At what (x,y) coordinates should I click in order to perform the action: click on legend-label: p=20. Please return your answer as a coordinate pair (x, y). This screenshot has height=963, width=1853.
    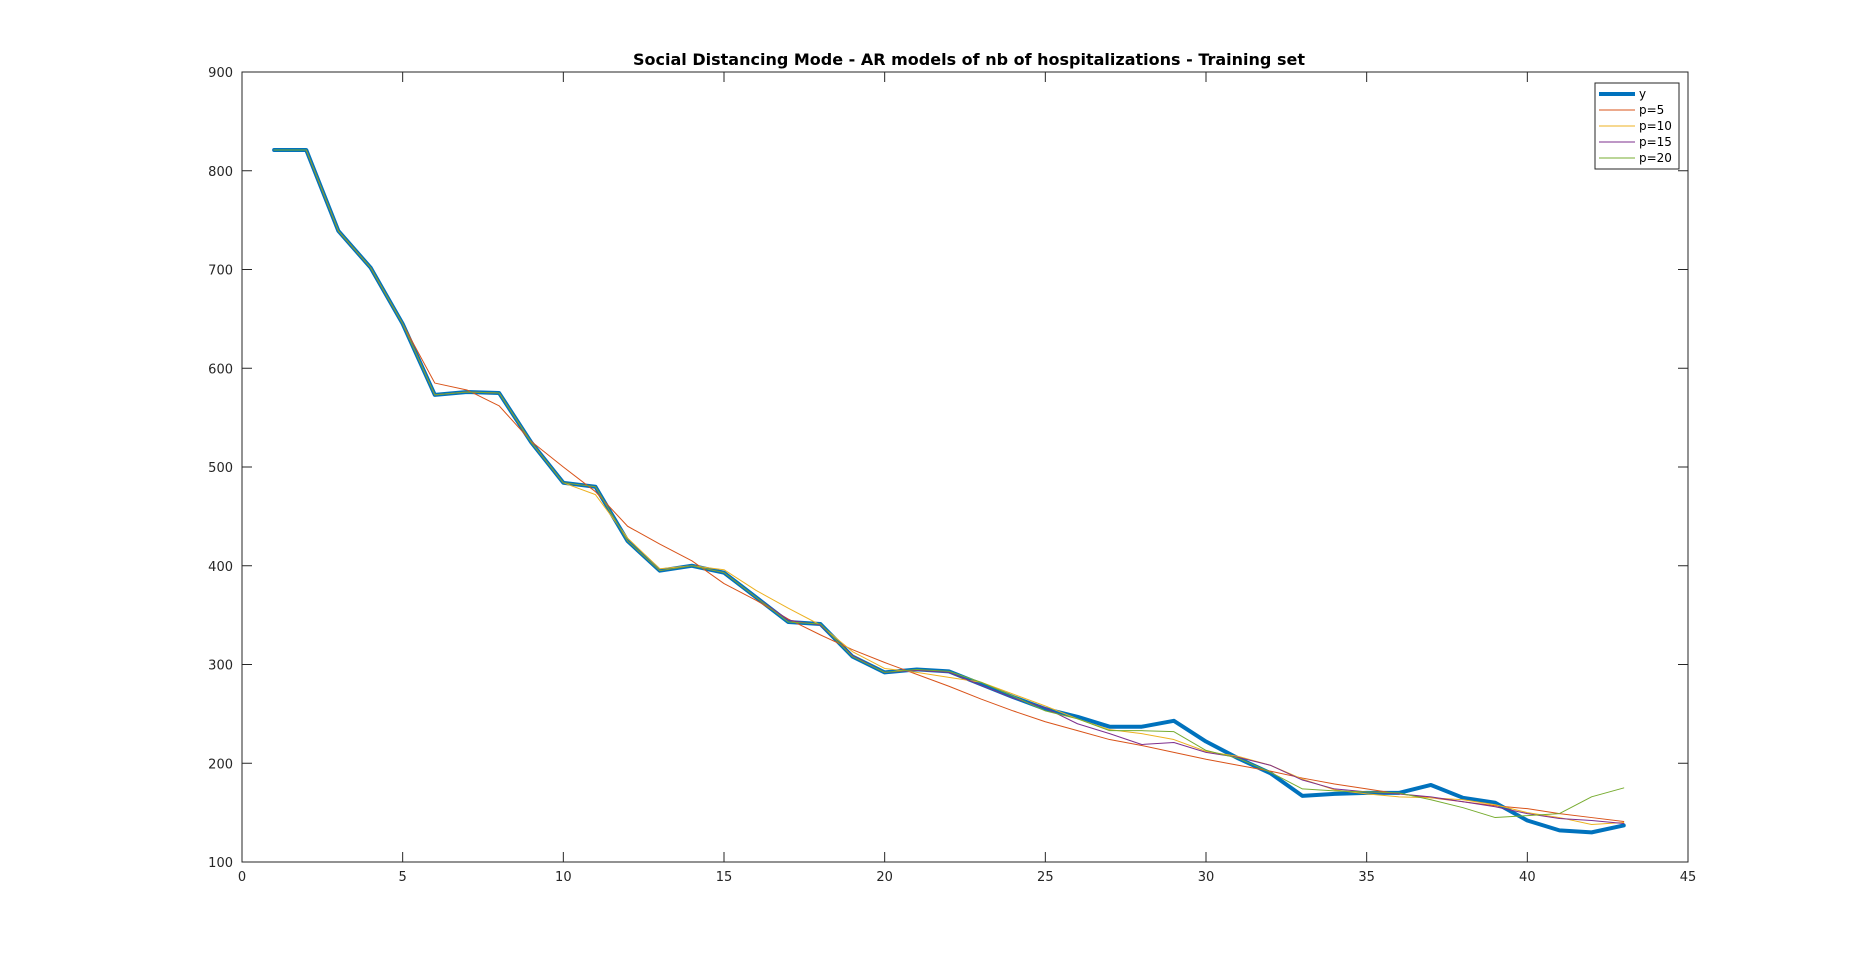
    Looking at the image, I should click on (1655, 158).